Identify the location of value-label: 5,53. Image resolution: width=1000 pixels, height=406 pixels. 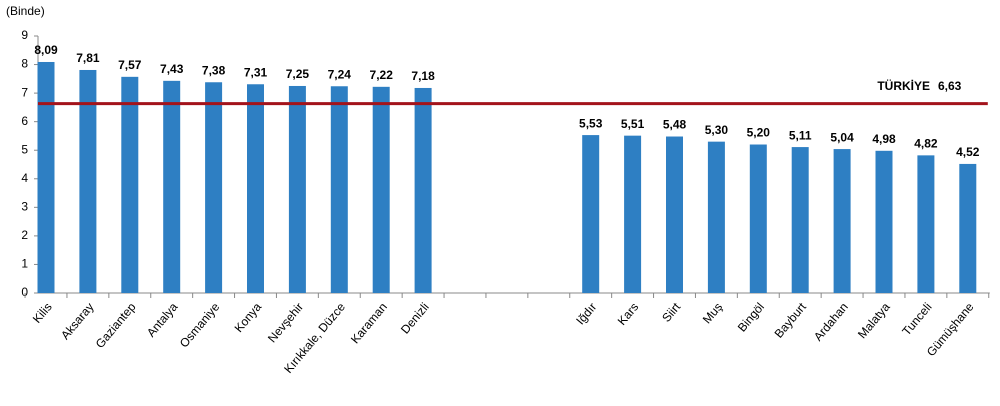
(591, 123).